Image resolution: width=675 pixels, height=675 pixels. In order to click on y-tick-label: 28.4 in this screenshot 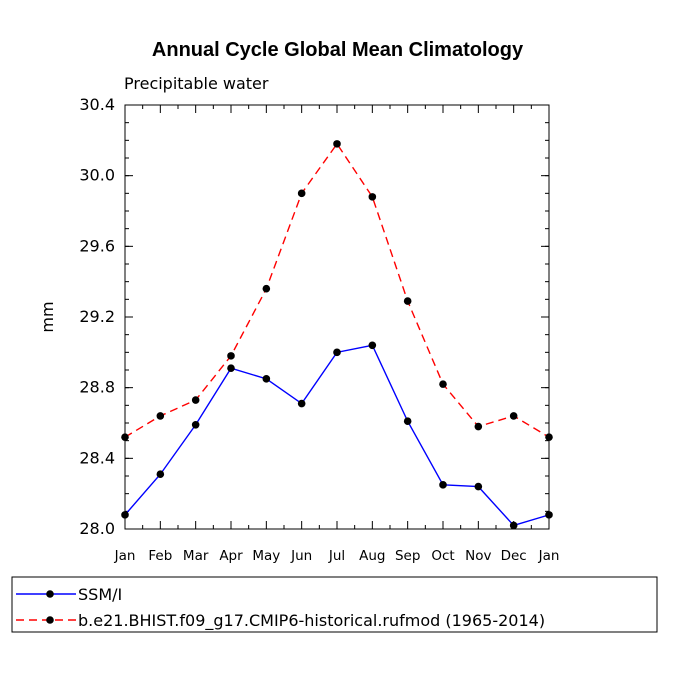, I will do `click(97, 457)`.